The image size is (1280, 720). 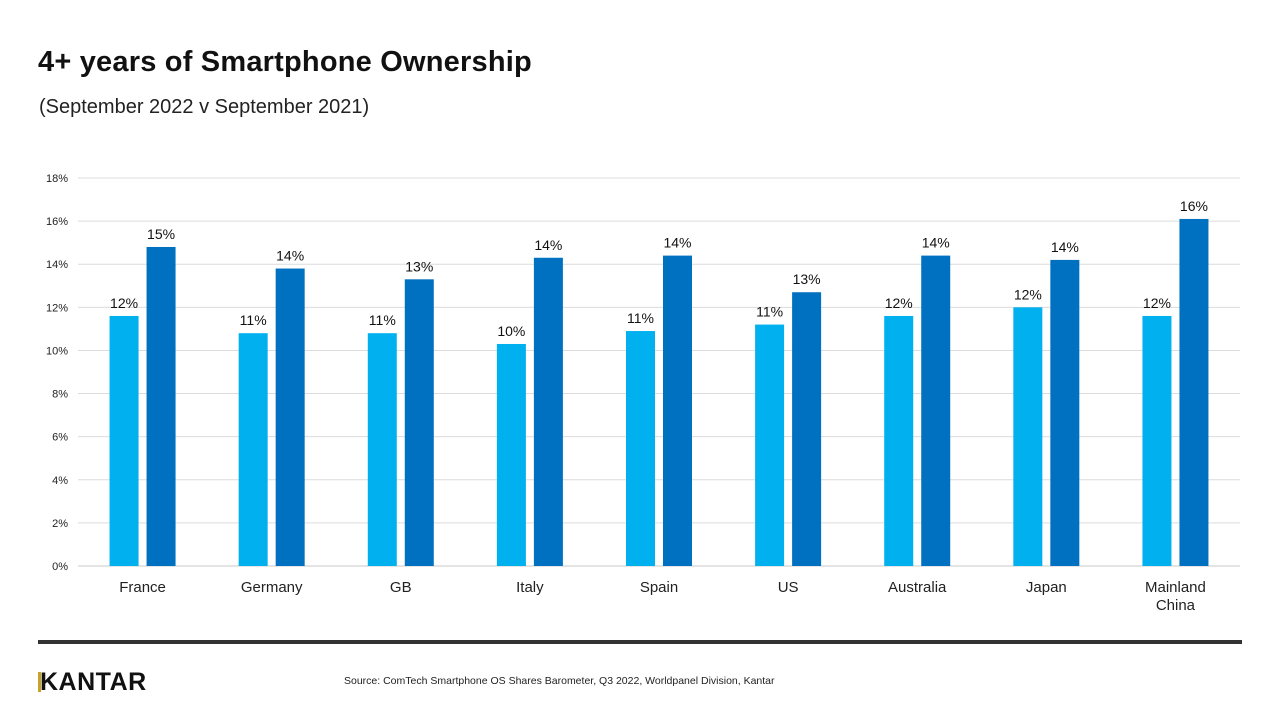 What do you see at coordinates (161, 234) in the screenshot?
I see `data-label: 15%` at bounding box center [161, 234].